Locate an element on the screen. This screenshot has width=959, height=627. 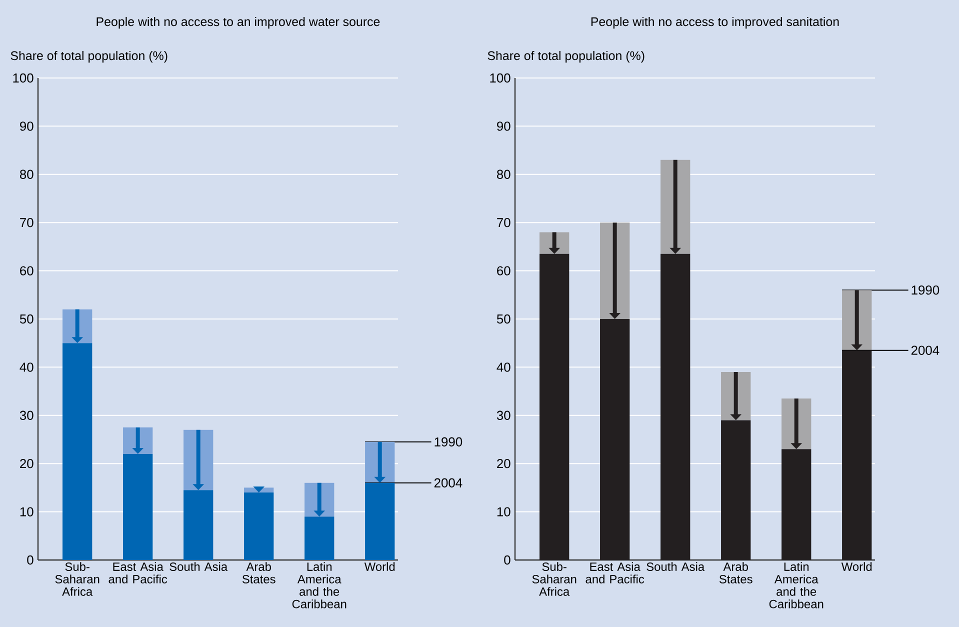
chart-title: People with no access to an improved water source is located at coordinates (238, 22).